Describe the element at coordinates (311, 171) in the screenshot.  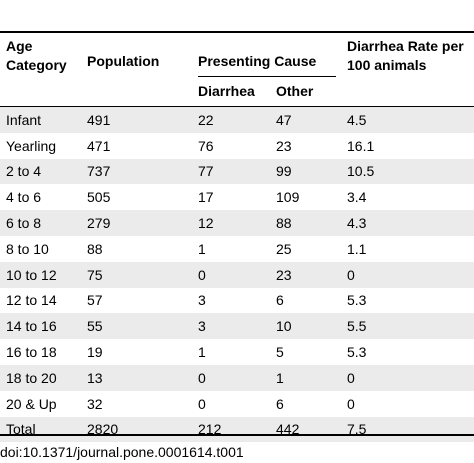
I see `cell-other: 99` at that location.